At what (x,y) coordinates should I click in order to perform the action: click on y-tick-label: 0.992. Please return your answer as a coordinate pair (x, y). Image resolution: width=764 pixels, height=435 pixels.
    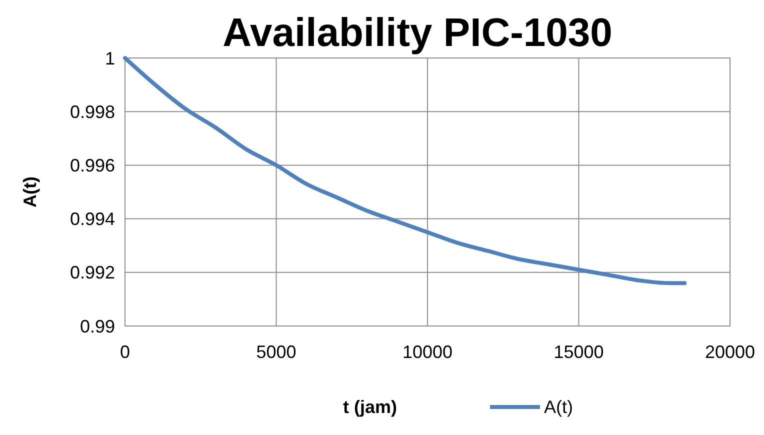
    Looking at the image, I should click on (92, 272).